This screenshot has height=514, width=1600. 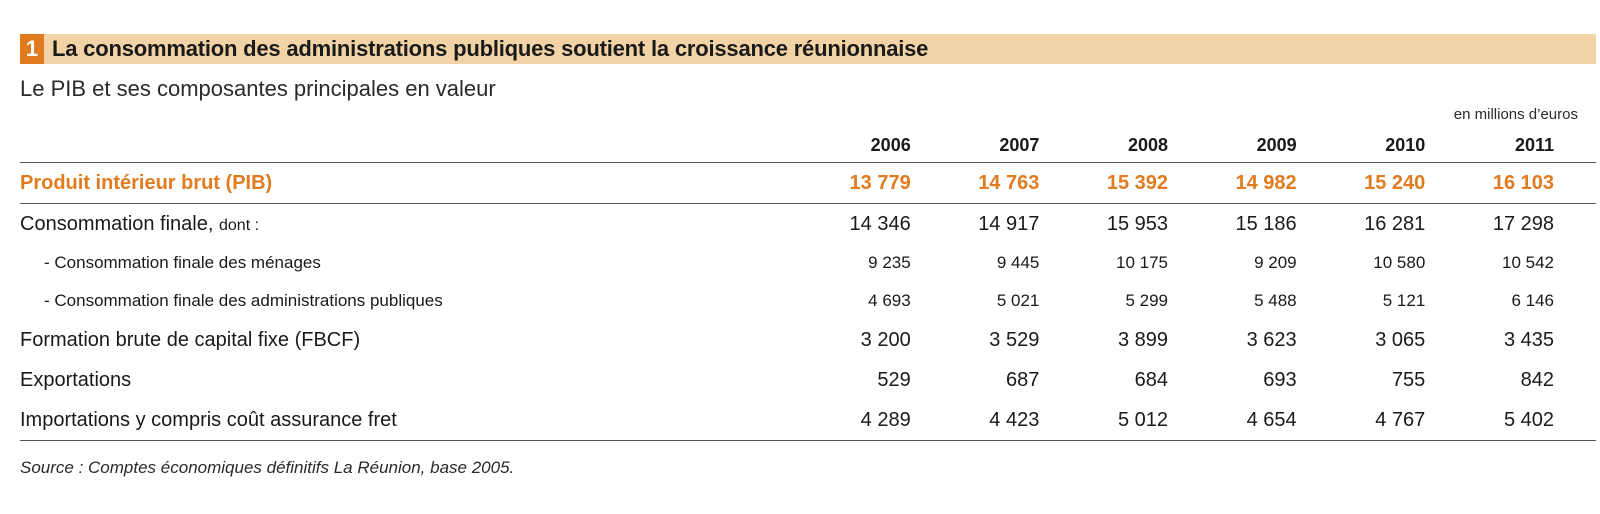 I want to click on cell-value: 14 346, so click(x=880, y=223).